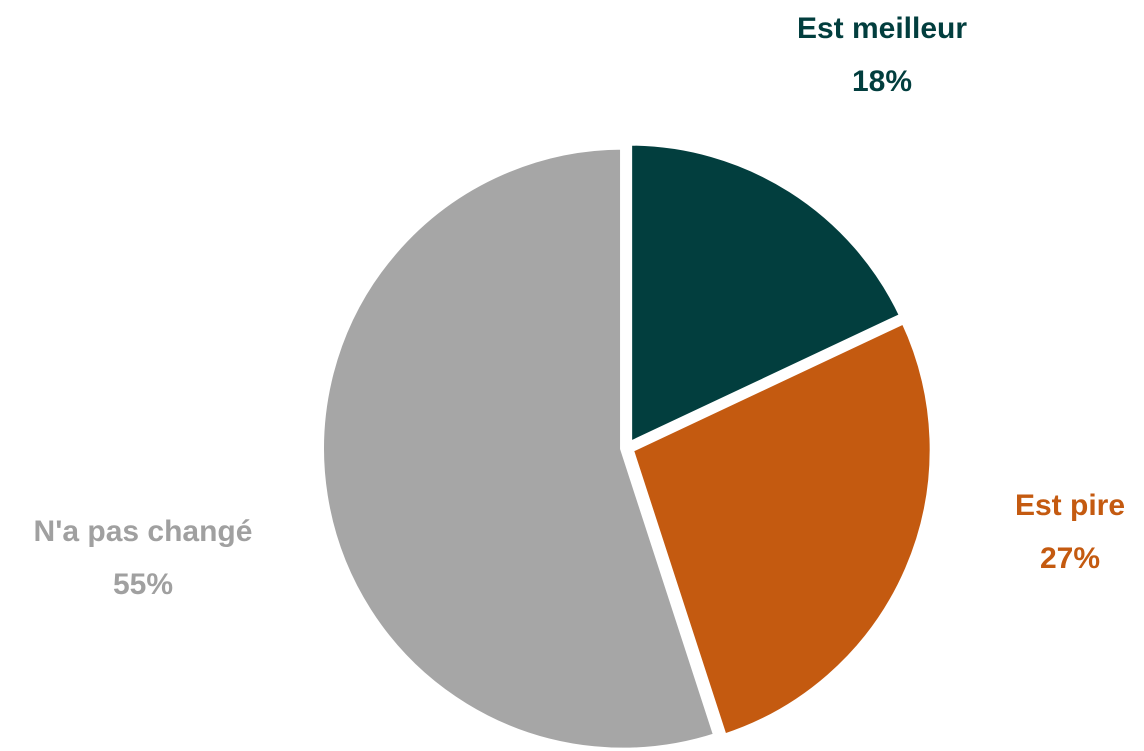 The image size is (1144, 751). Describe the element at coordinates (143, 531) in the screenshot. I see `slice-category-label: N'a pas changé` at that location.